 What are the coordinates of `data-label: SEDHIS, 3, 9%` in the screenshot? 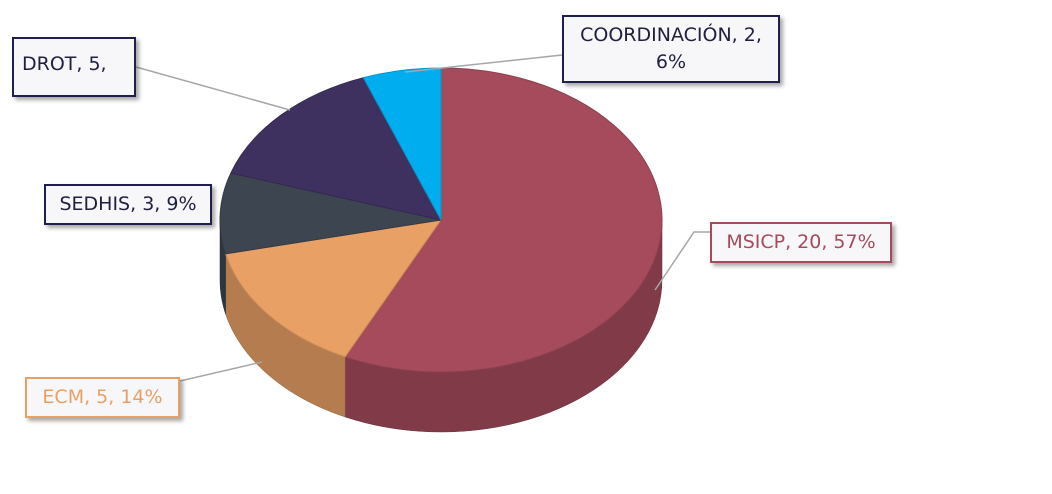 It's located at (128, 204).